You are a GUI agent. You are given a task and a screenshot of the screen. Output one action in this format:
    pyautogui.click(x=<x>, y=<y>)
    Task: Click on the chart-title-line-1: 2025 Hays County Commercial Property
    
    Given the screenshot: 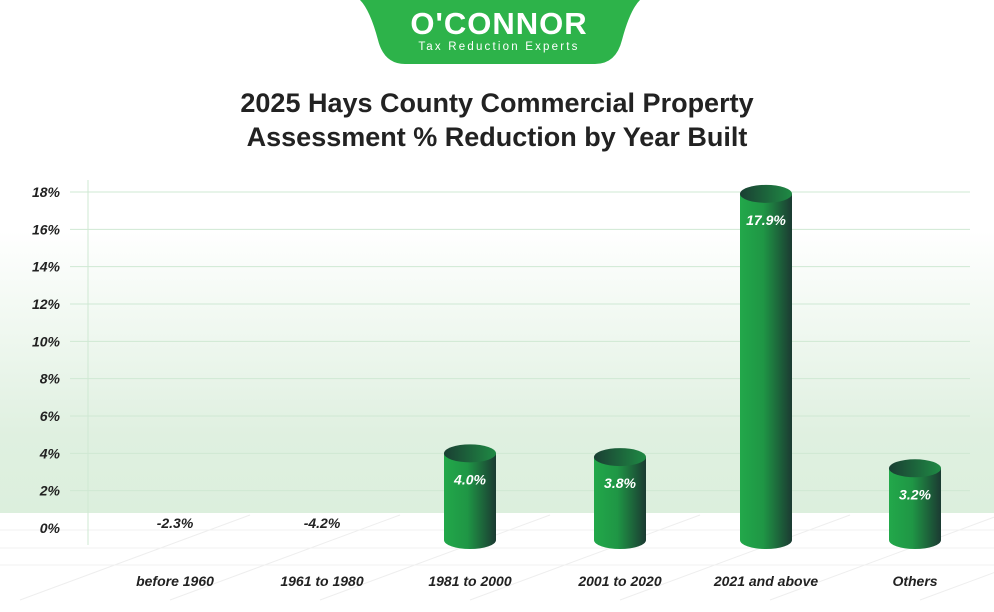 What is the action you would take?
    pyautogui.click(x=497, y=103)
    